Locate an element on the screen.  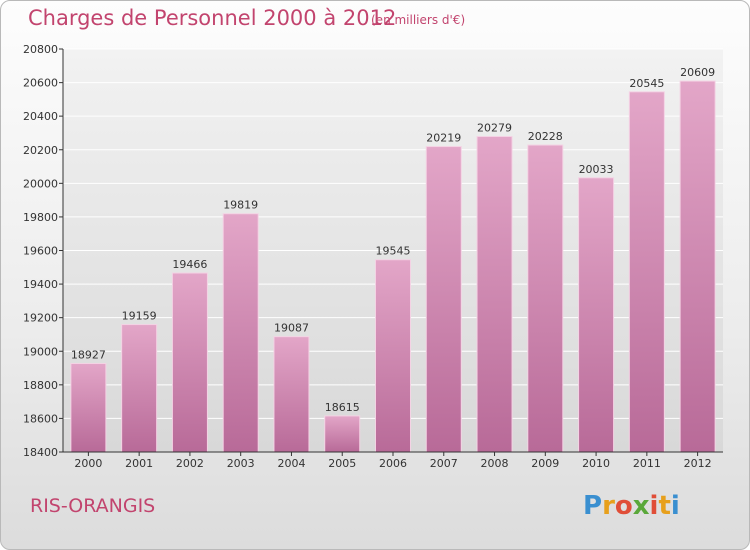
logo-letter: o is located at coordinates (623, 506).